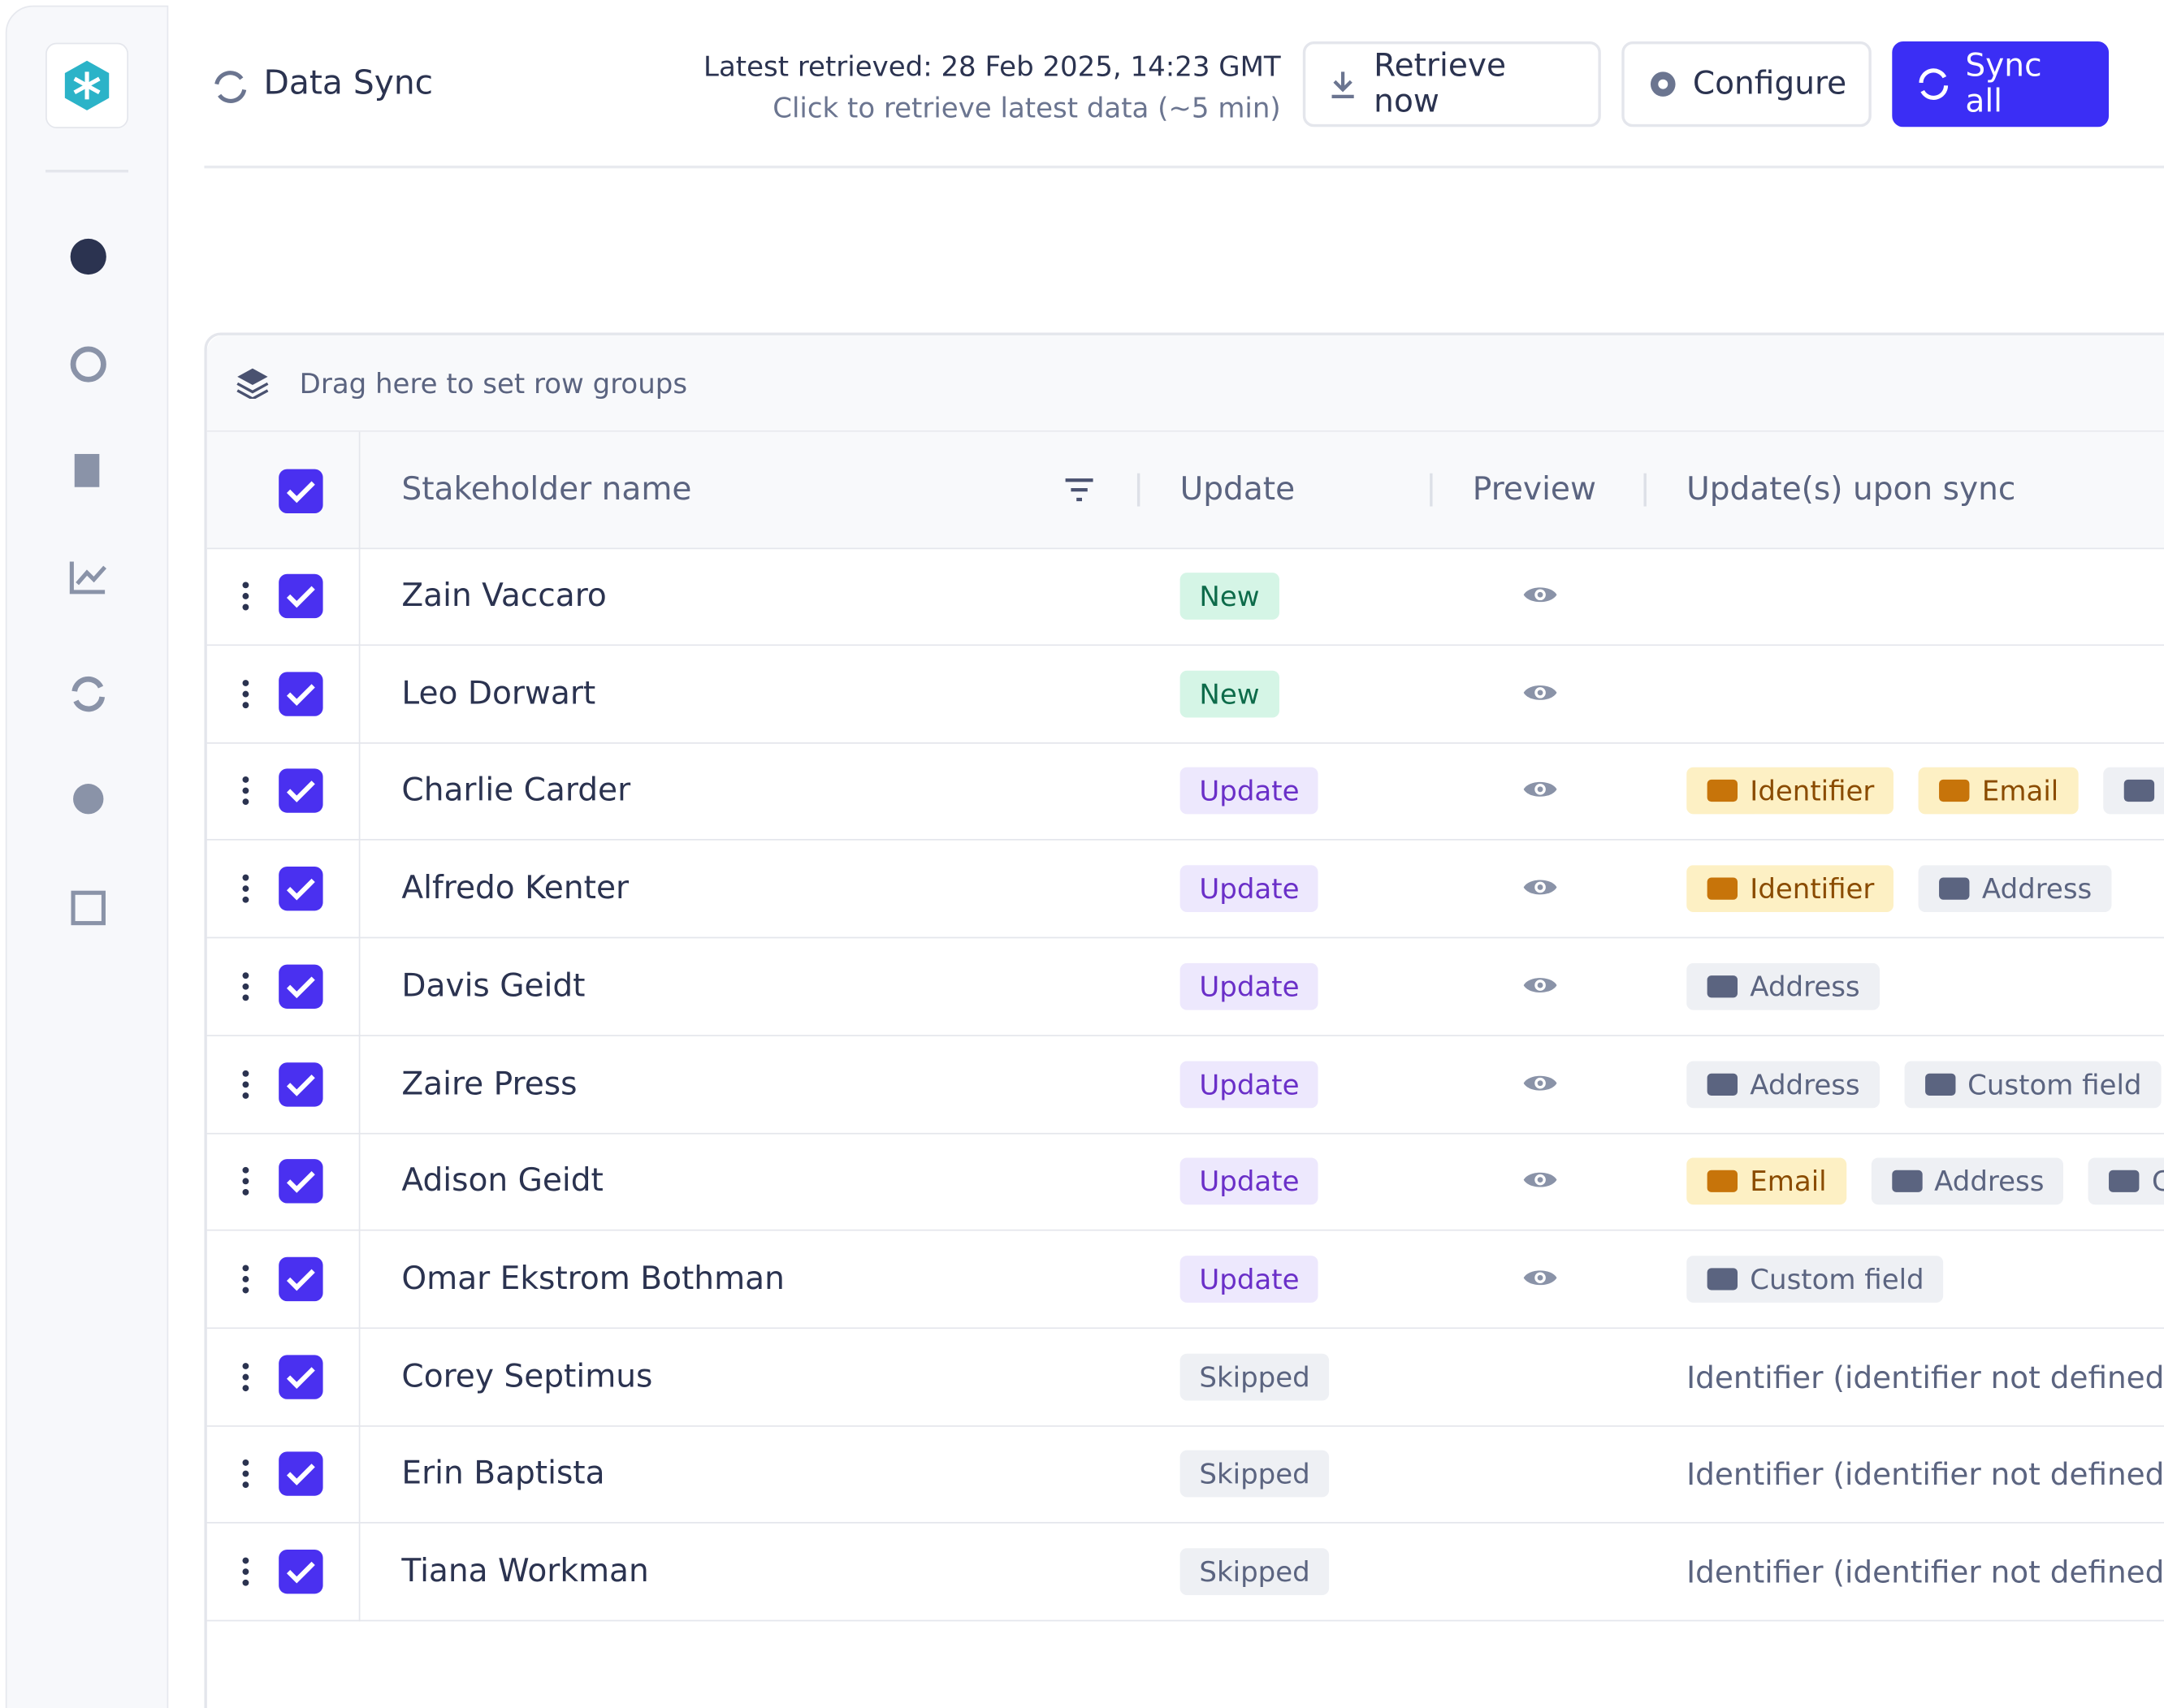  Describe the element at coordinates (1805, 1083) in the screenshot. I see `tag-label: Address` at that location.